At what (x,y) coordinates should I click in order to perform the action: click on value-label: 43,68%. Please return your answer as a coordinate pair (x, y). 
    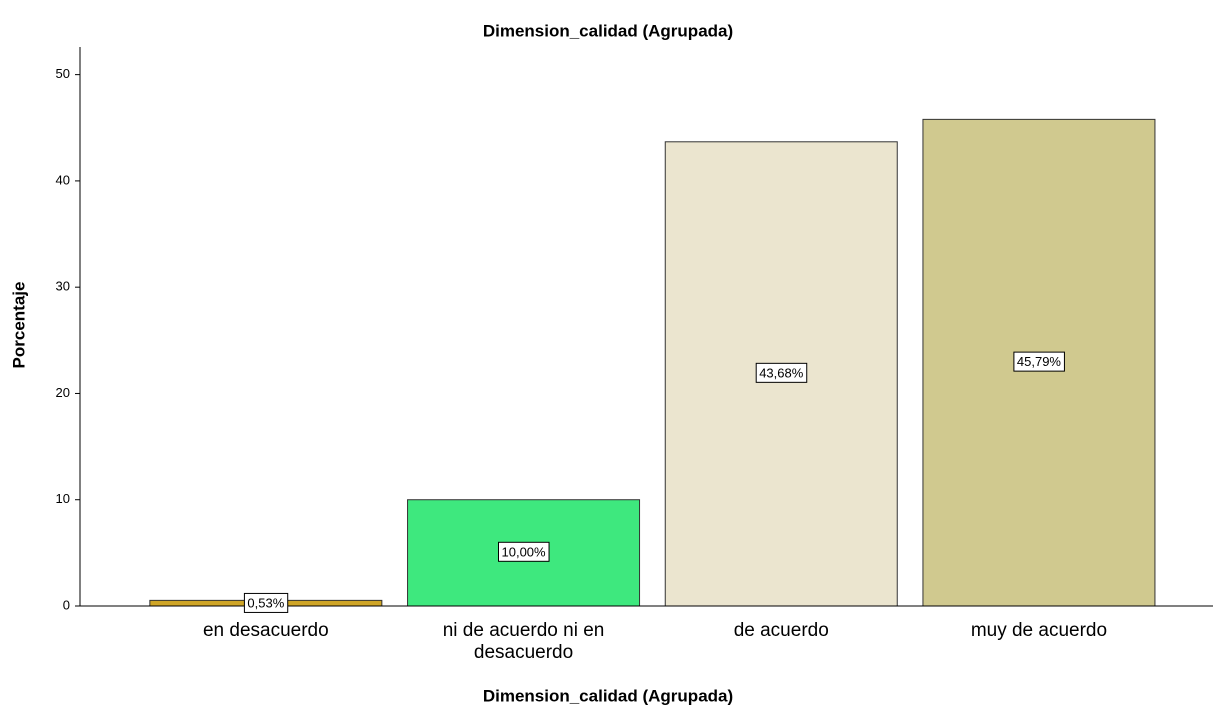
    Looking at the image, I should click on (781, 372).